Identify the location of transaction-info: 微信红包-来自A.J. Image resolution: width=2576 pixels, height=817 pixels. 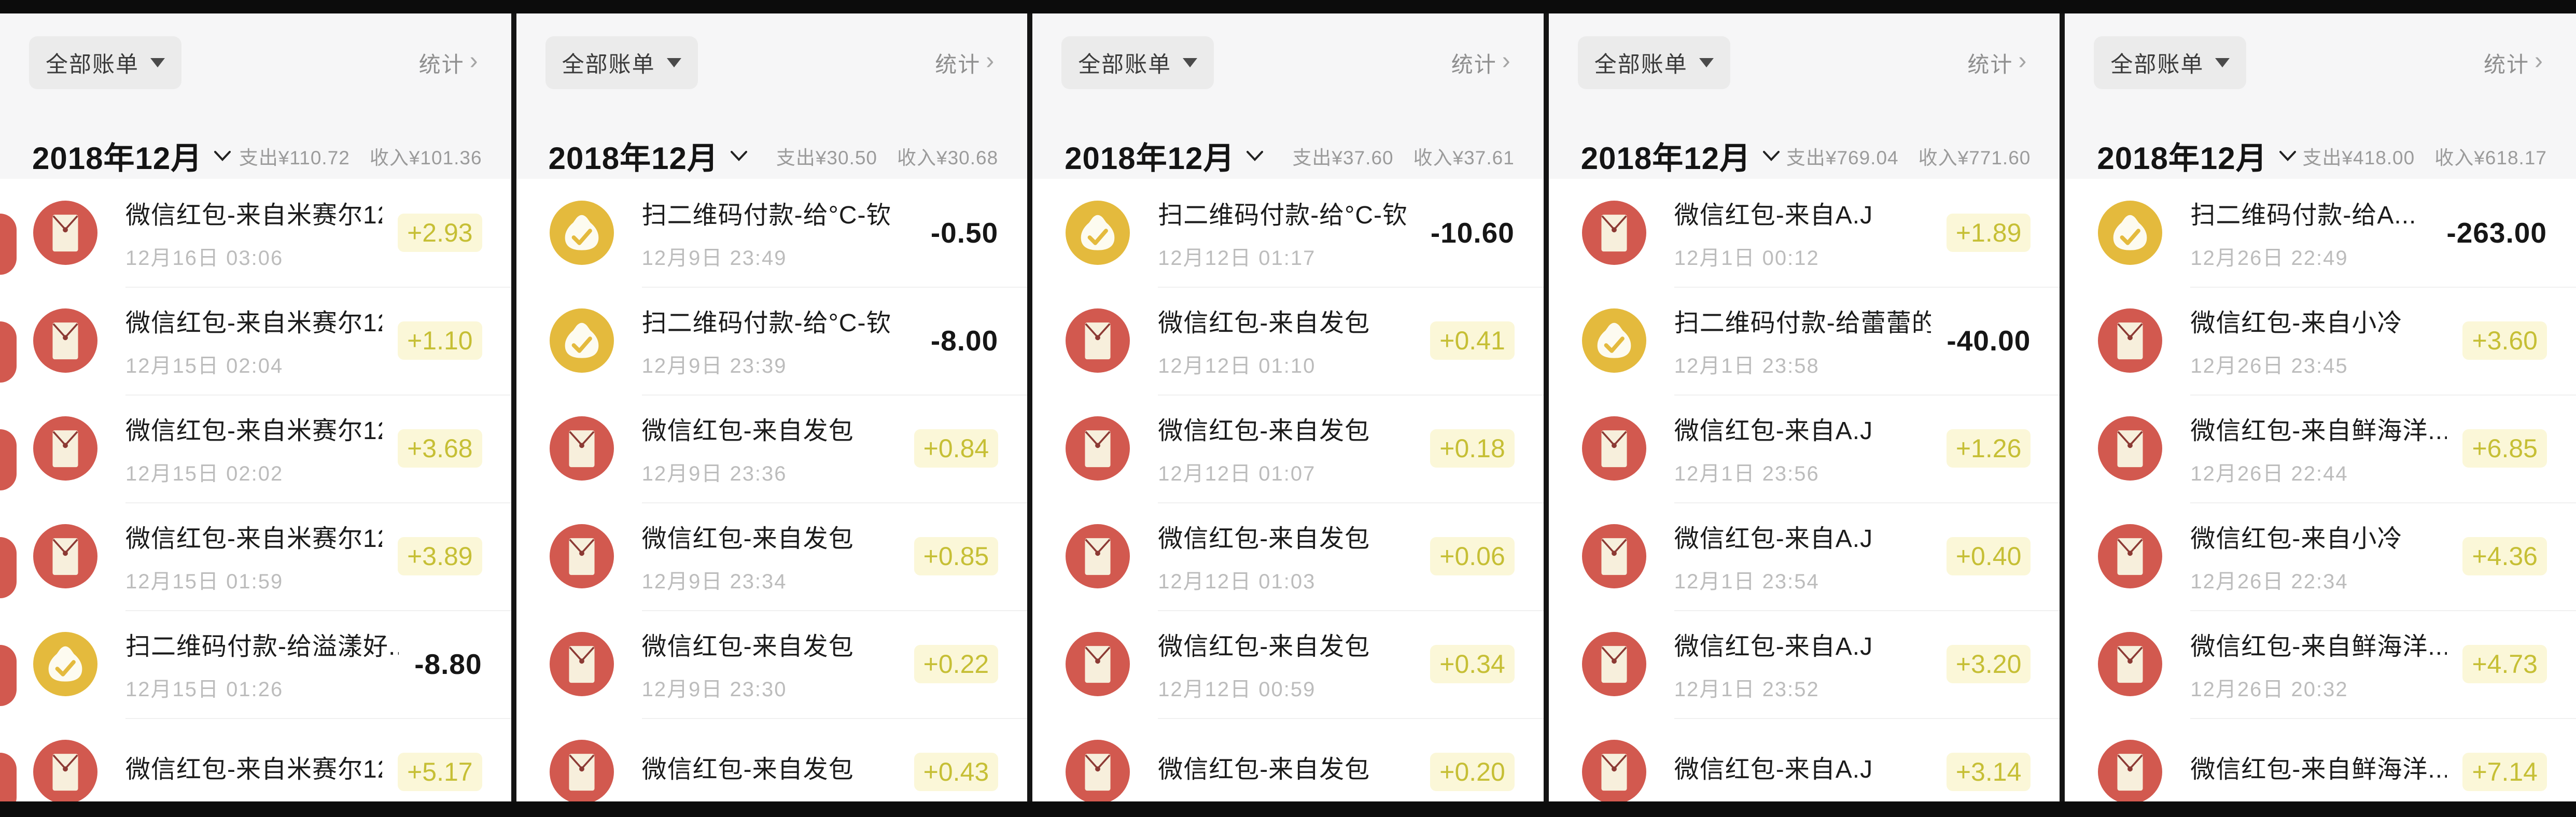
(1802, 772).